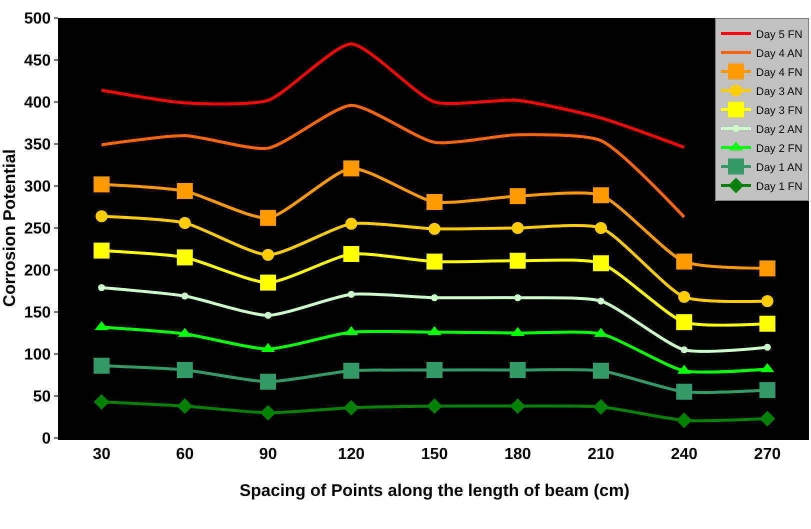 Image resolution: width=811 pixels, height=529 pixels. What do you see at coordinates (779, 110) in the screenshot?
I see `legend-label: Day 3 FN` at bounding box center [779, 110].